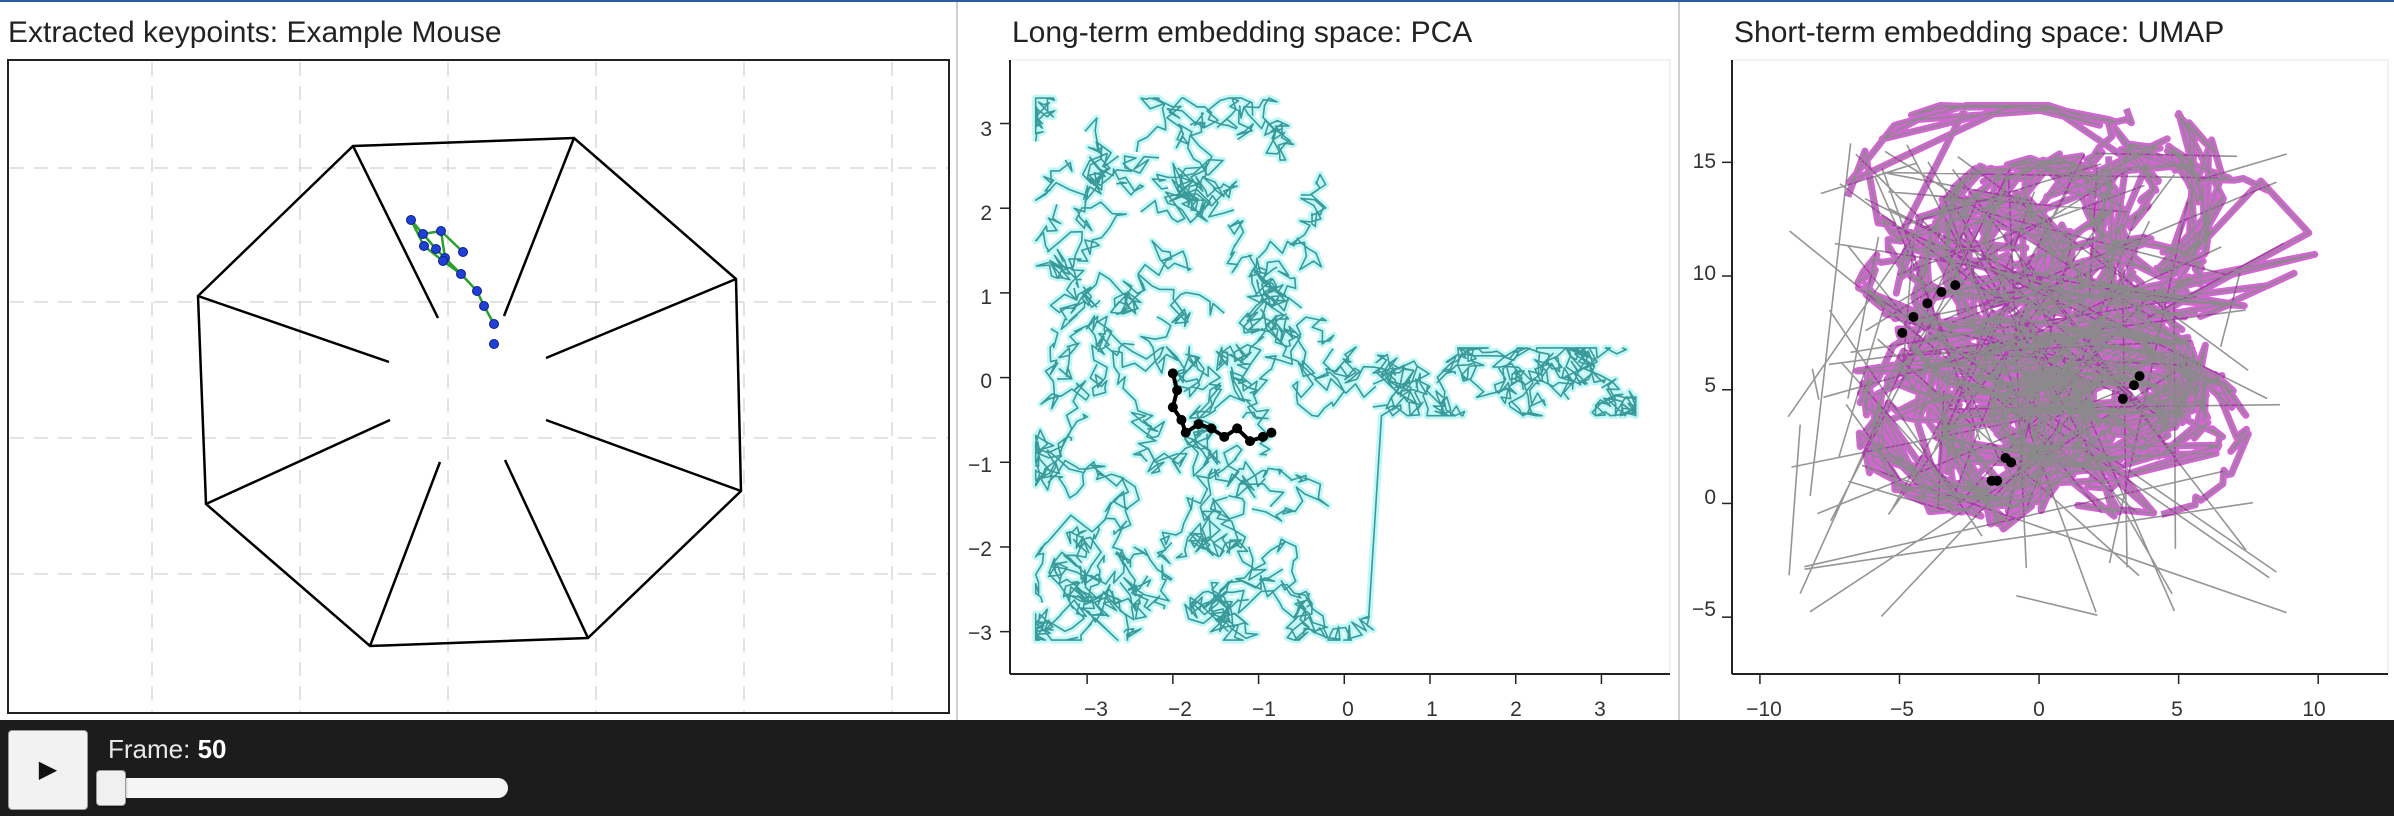  I want to click on umap-trajectory-cloud, so click(2053, 359).